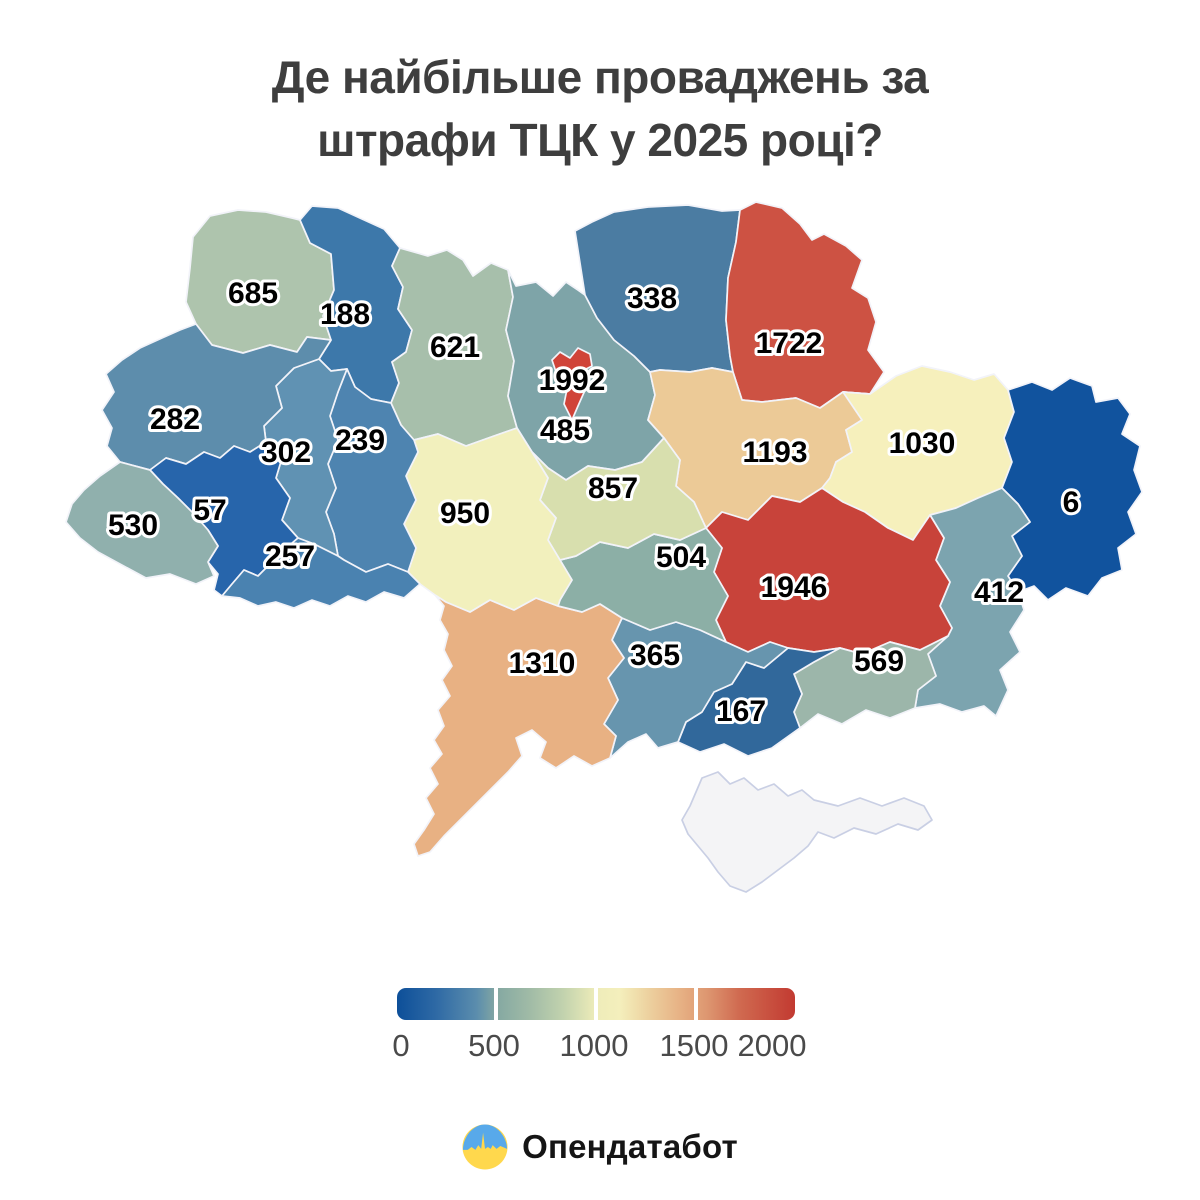 This screenshot has width=1200, height=1200. Describe the element at coordinates (455, 347) in the screenshot. I see `value-label-zhytomyr: 621` at that location.